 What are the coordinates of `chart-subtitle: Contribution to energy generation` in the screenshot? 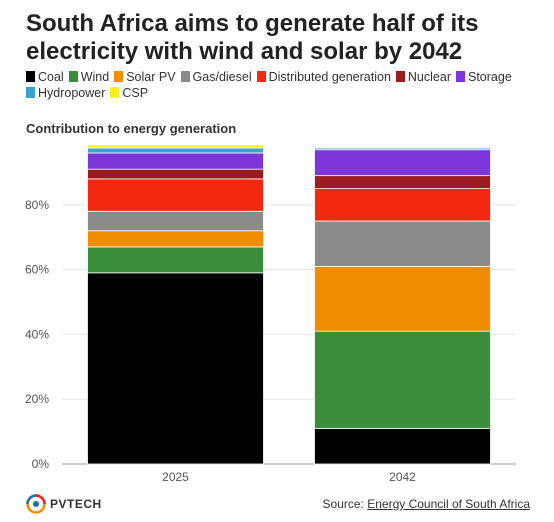 It's located at (131, 128).